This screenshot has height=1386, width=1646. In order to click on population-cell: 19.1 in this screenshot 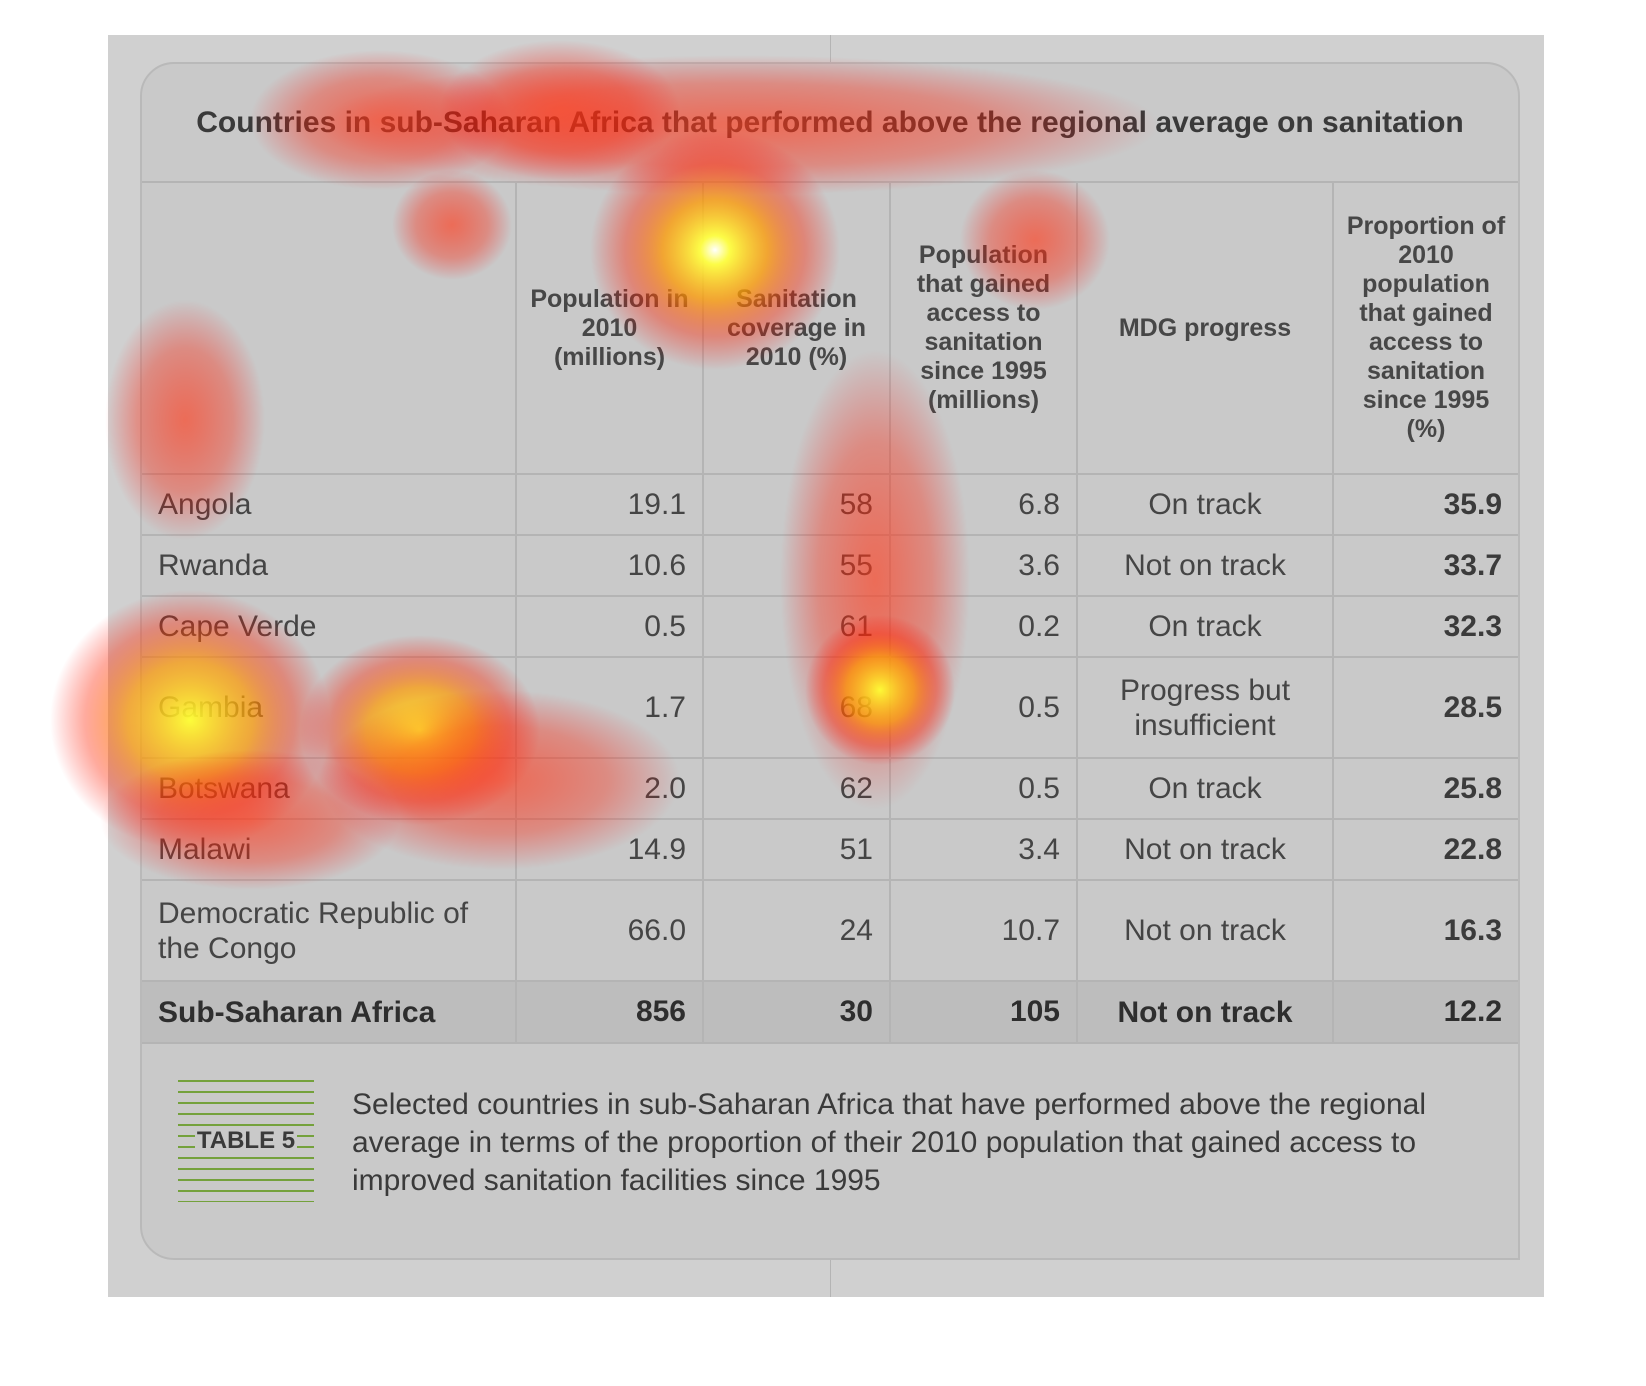, I will do `click(609, 504)`.